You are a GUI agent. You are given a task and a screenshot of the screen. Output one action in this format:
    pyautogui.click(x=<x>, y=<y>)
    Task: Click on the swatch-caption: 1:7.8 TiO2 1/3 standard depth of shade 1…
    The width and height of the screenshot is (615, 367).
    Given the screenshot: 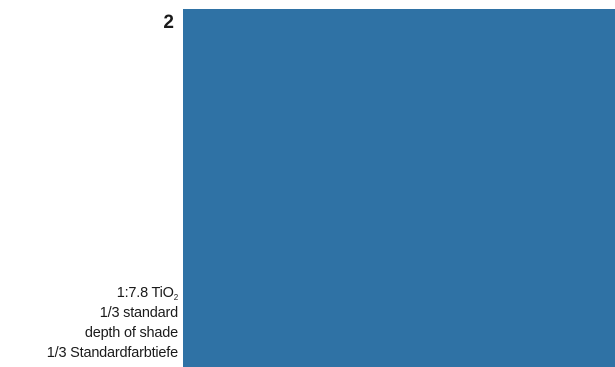 What is the action you would take?
    pyautogui.click(x=112, y=323)
    